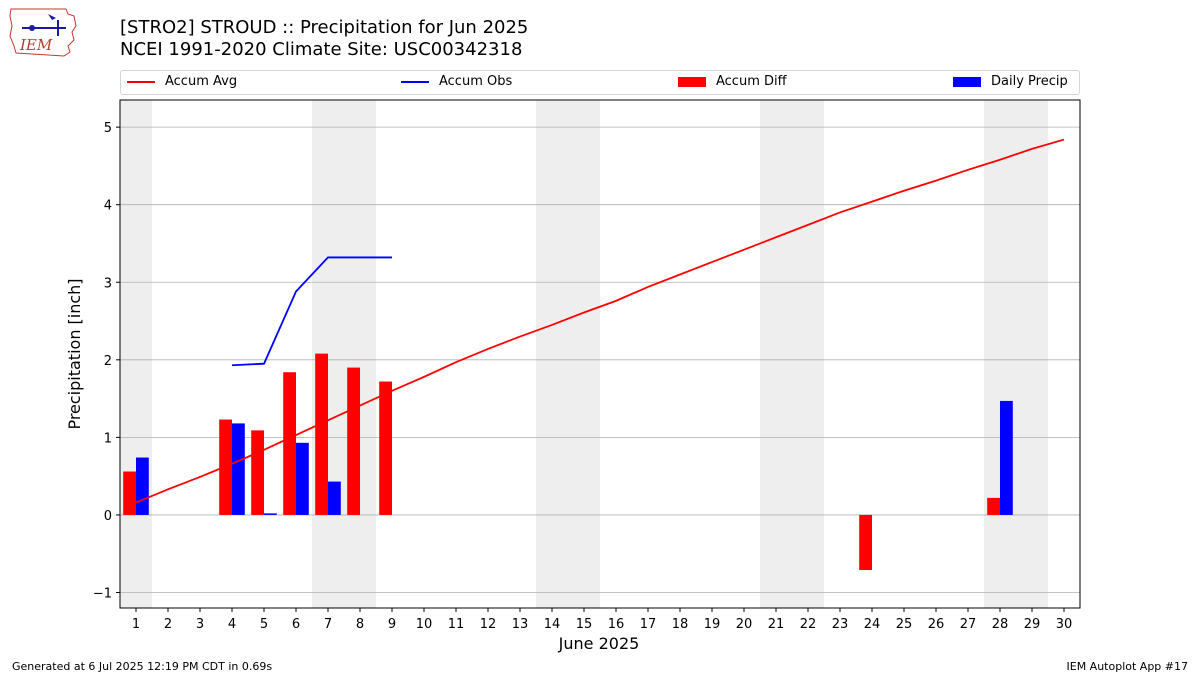  Describe the element at coordinates (108, 206) in the screenshot. I see `y-tick-label-4: 4` at that location.